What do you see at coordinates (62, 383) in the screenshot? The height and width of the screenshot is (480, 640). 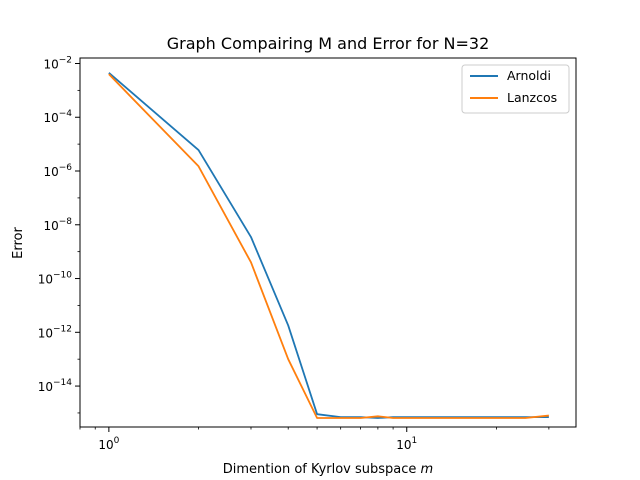 I see `y-tick-label-exponent: −14` at bounding box center [62, 383].